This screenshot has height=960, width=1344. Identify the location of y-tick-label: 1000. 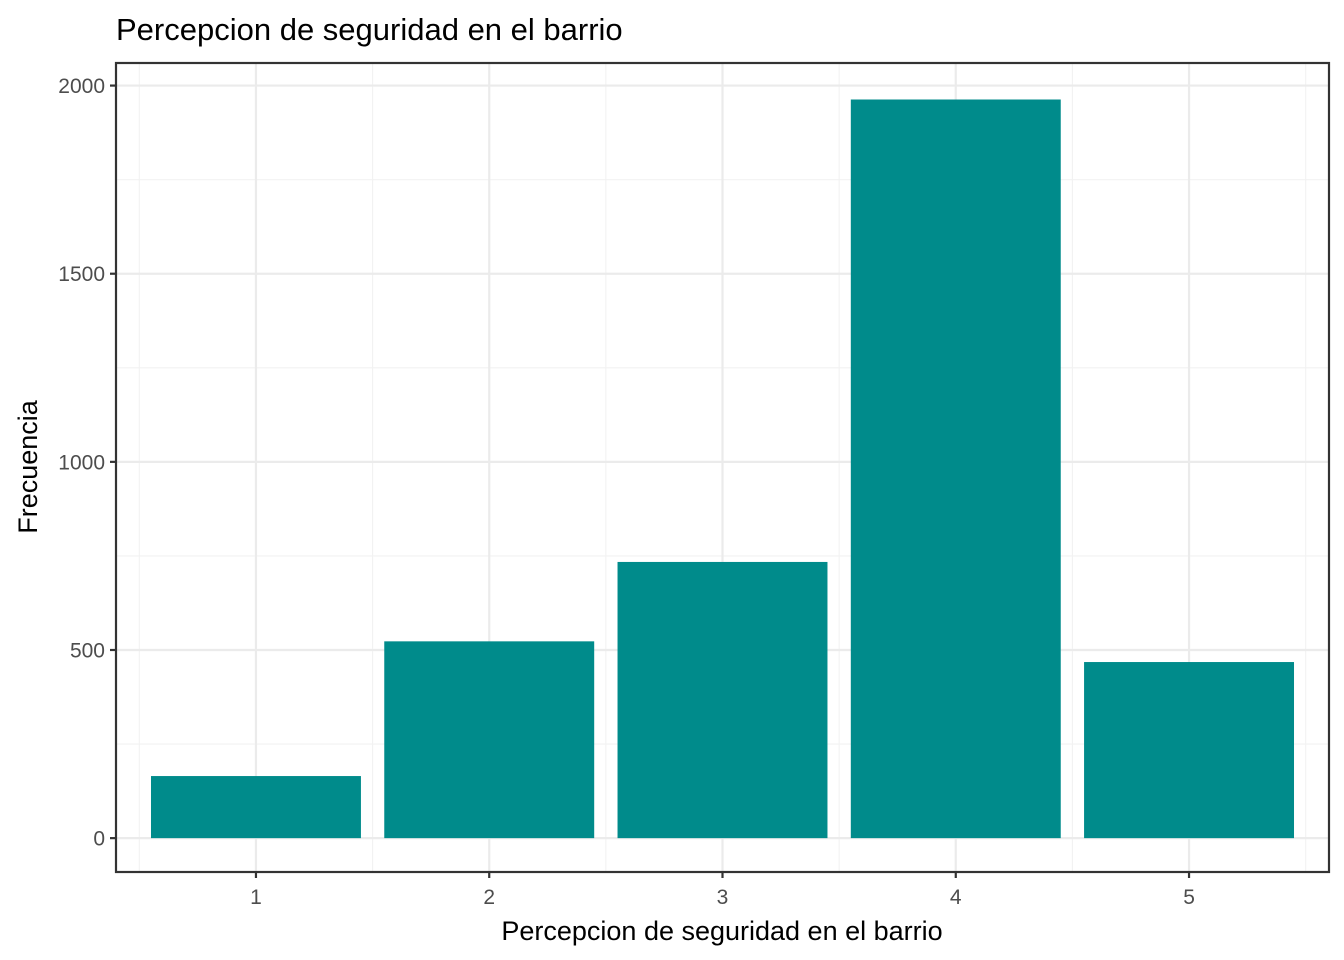
(81, 462).